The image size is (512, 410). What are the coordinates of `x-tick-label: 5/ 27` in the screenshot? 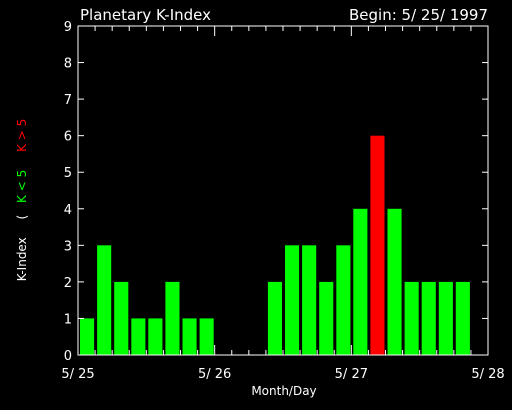 It's located at (351, 374).